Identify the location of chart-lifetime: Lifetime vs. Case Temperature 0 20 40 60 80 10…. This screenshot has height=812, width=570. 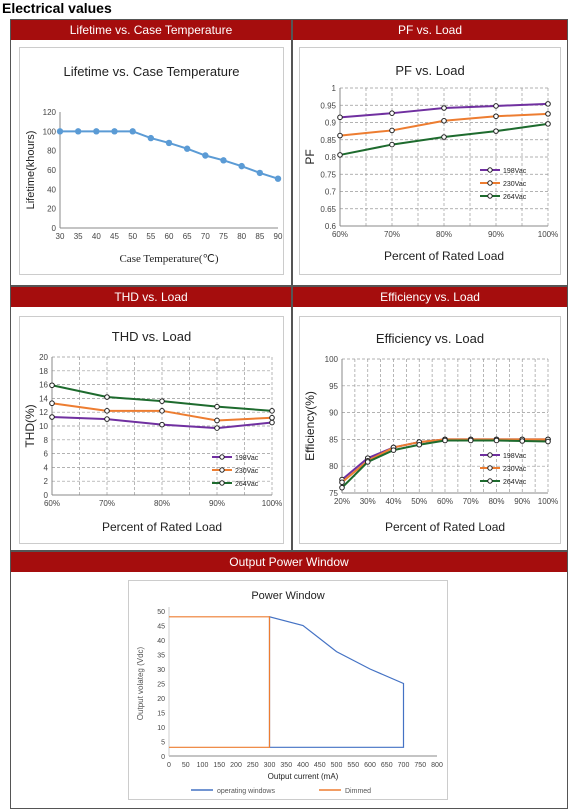
(154, 164).